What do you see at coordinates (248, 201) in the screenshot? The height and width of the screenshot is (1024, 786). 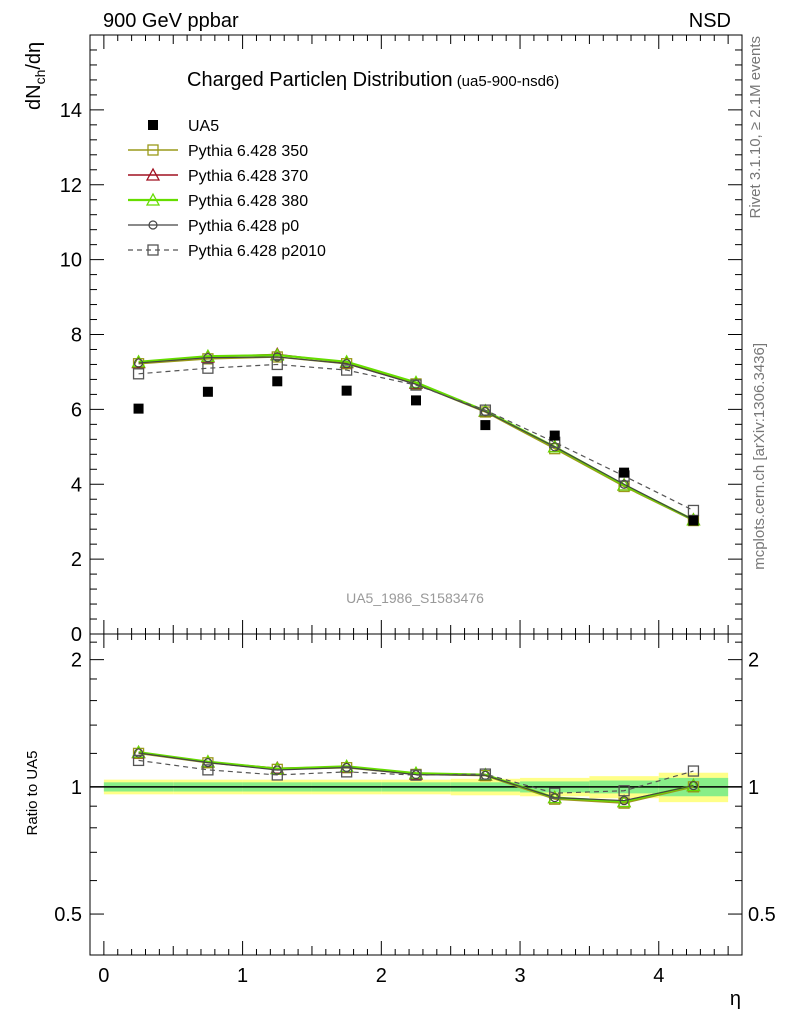 I see `legend-label-2: Pythia 6.428 380` at bounding box center [248, 201].